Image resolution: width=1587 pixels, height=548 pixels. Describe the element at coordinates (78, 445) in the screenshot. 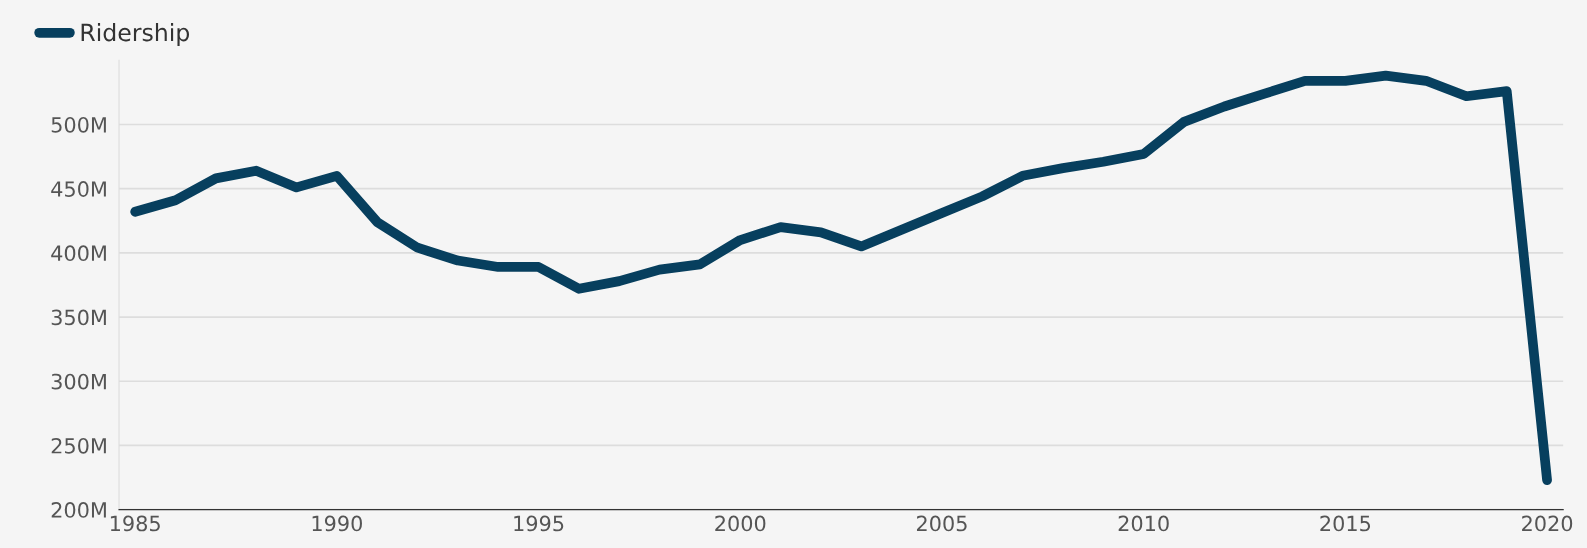

I see `y-tick-label: 250M` at that location.